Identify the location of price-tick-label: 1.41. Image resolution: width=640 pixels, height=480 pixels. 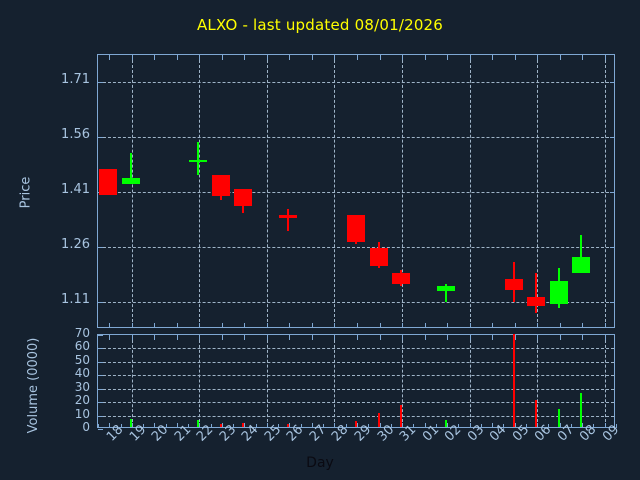
(75, 189).